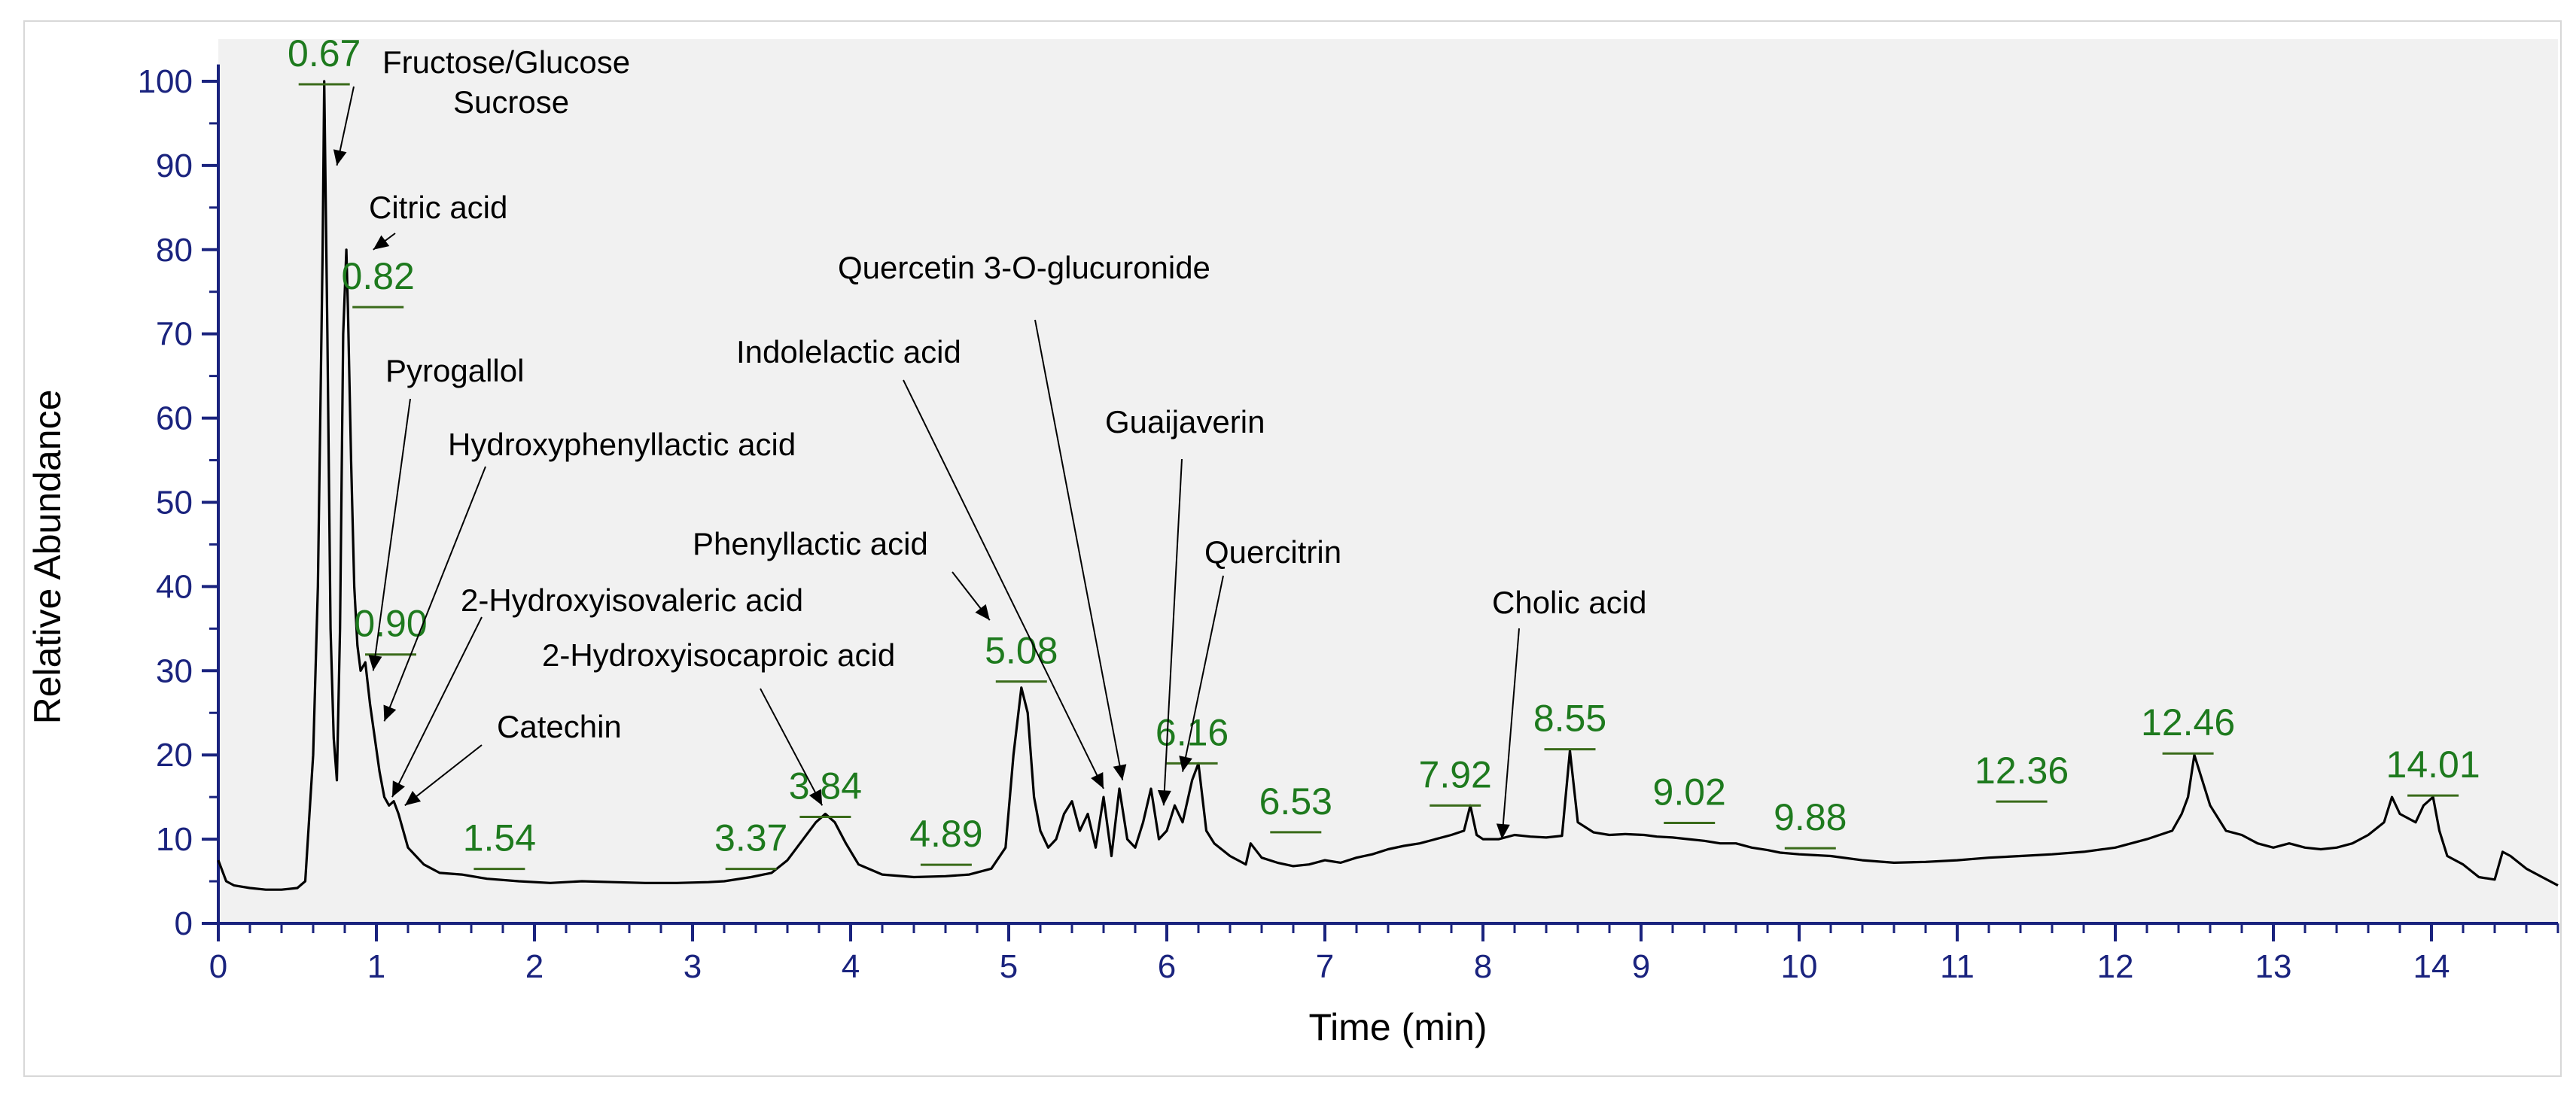 This screenshot has height=1107, width=2576. What do you see at coordinates (2188, 722) in the screenshot?
I see `peak-label: 12.46` at bounding box center [2188, 722].